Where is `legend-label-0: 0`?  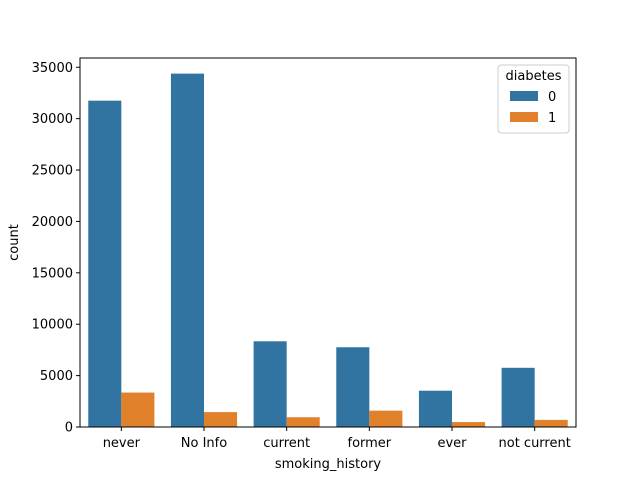
legend-label-0: 0 is located at coordinates (552, 97).